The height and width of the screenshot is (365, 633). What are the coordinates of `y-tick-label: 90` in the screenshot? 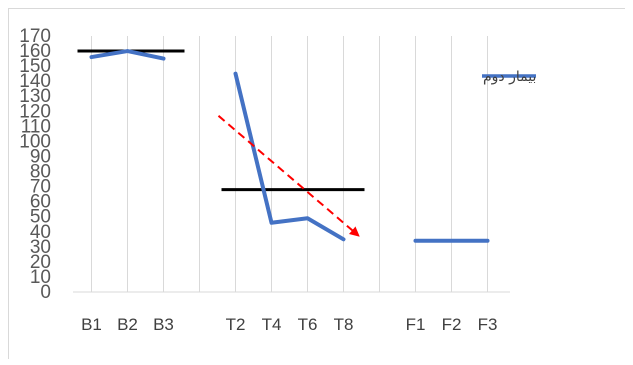 It's located at (40, 156).